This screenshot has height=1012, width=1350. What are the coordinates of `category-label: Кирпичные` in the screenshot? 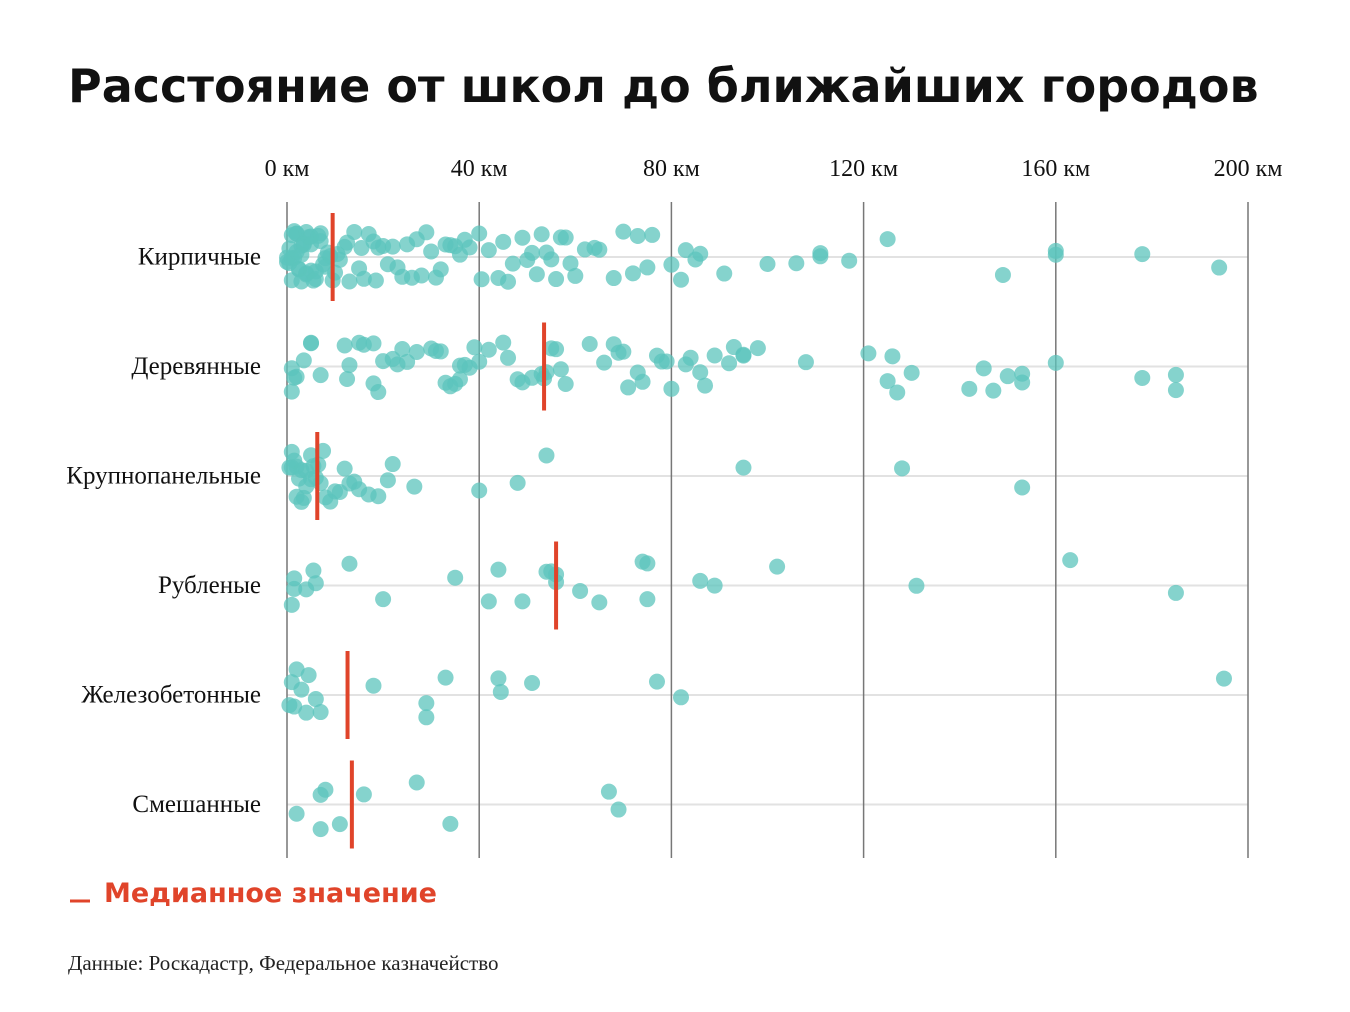 It's located at (199, 257).